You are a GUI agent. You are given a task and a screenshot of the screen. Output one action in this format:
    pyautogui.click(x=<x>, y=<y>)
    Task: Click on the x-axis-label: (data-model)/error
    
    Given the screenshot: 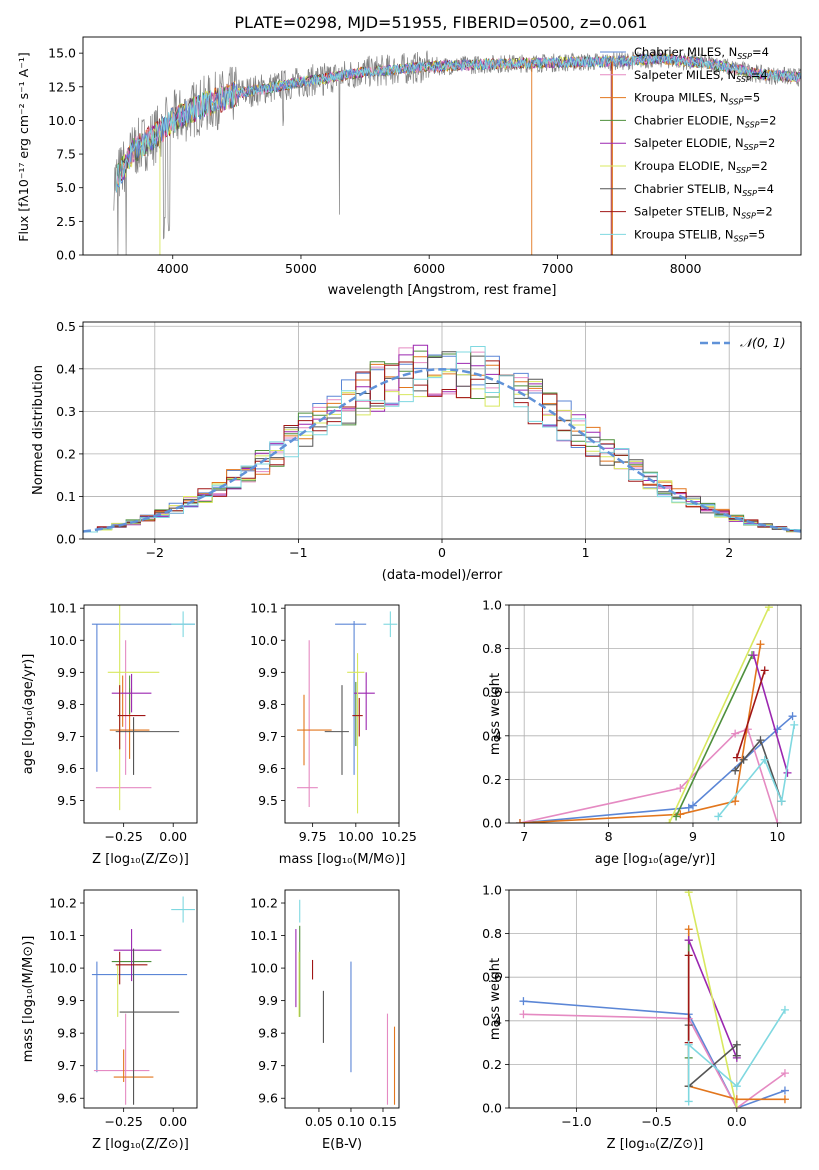 What is the action you would take?
    pyautogui.click(x=442, y=575)
    